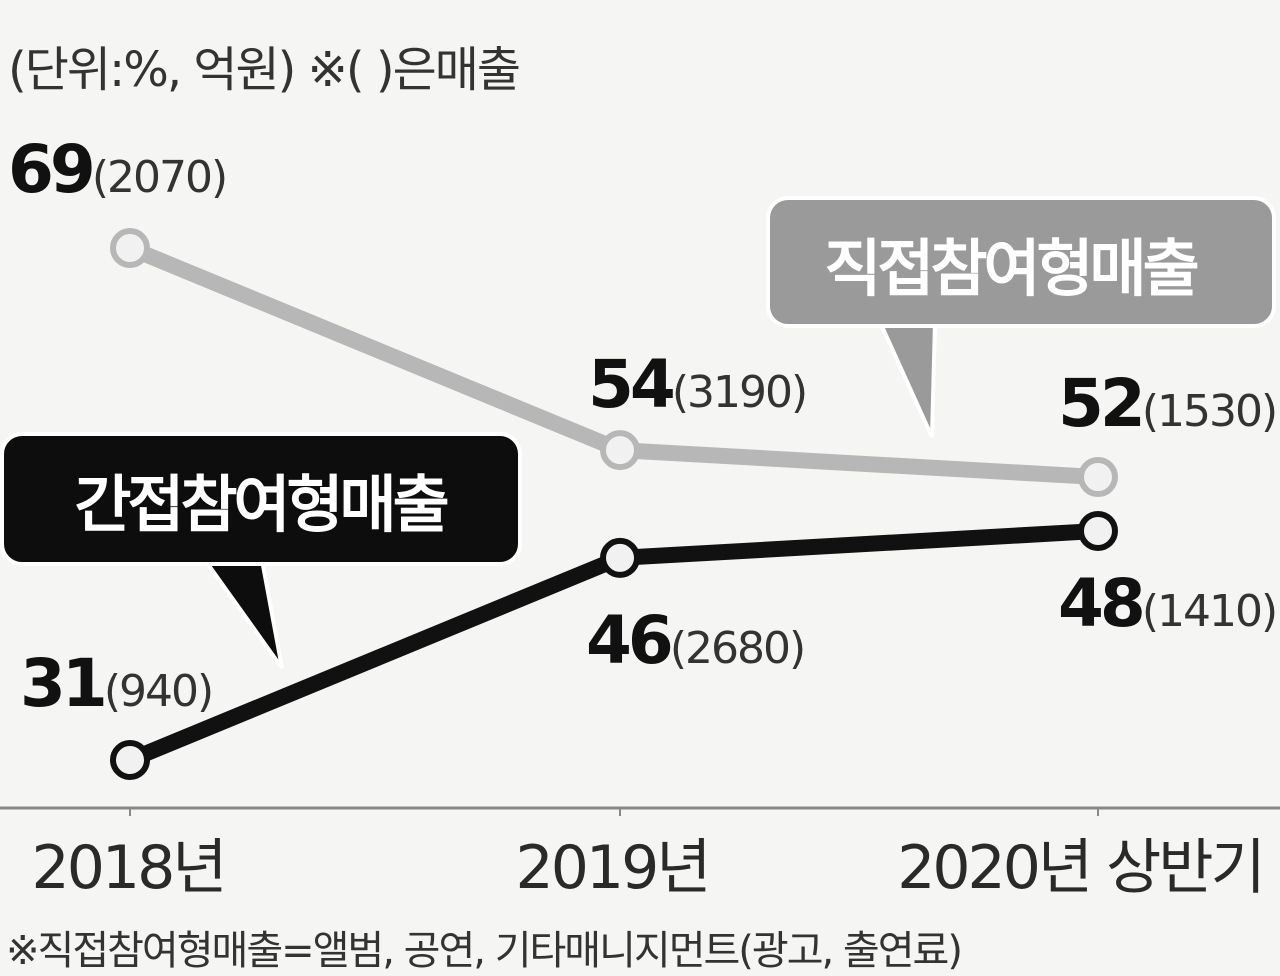 This screenshot has height=976, width=1280. I want to click on callout-box-direct, so click(1021, 262).